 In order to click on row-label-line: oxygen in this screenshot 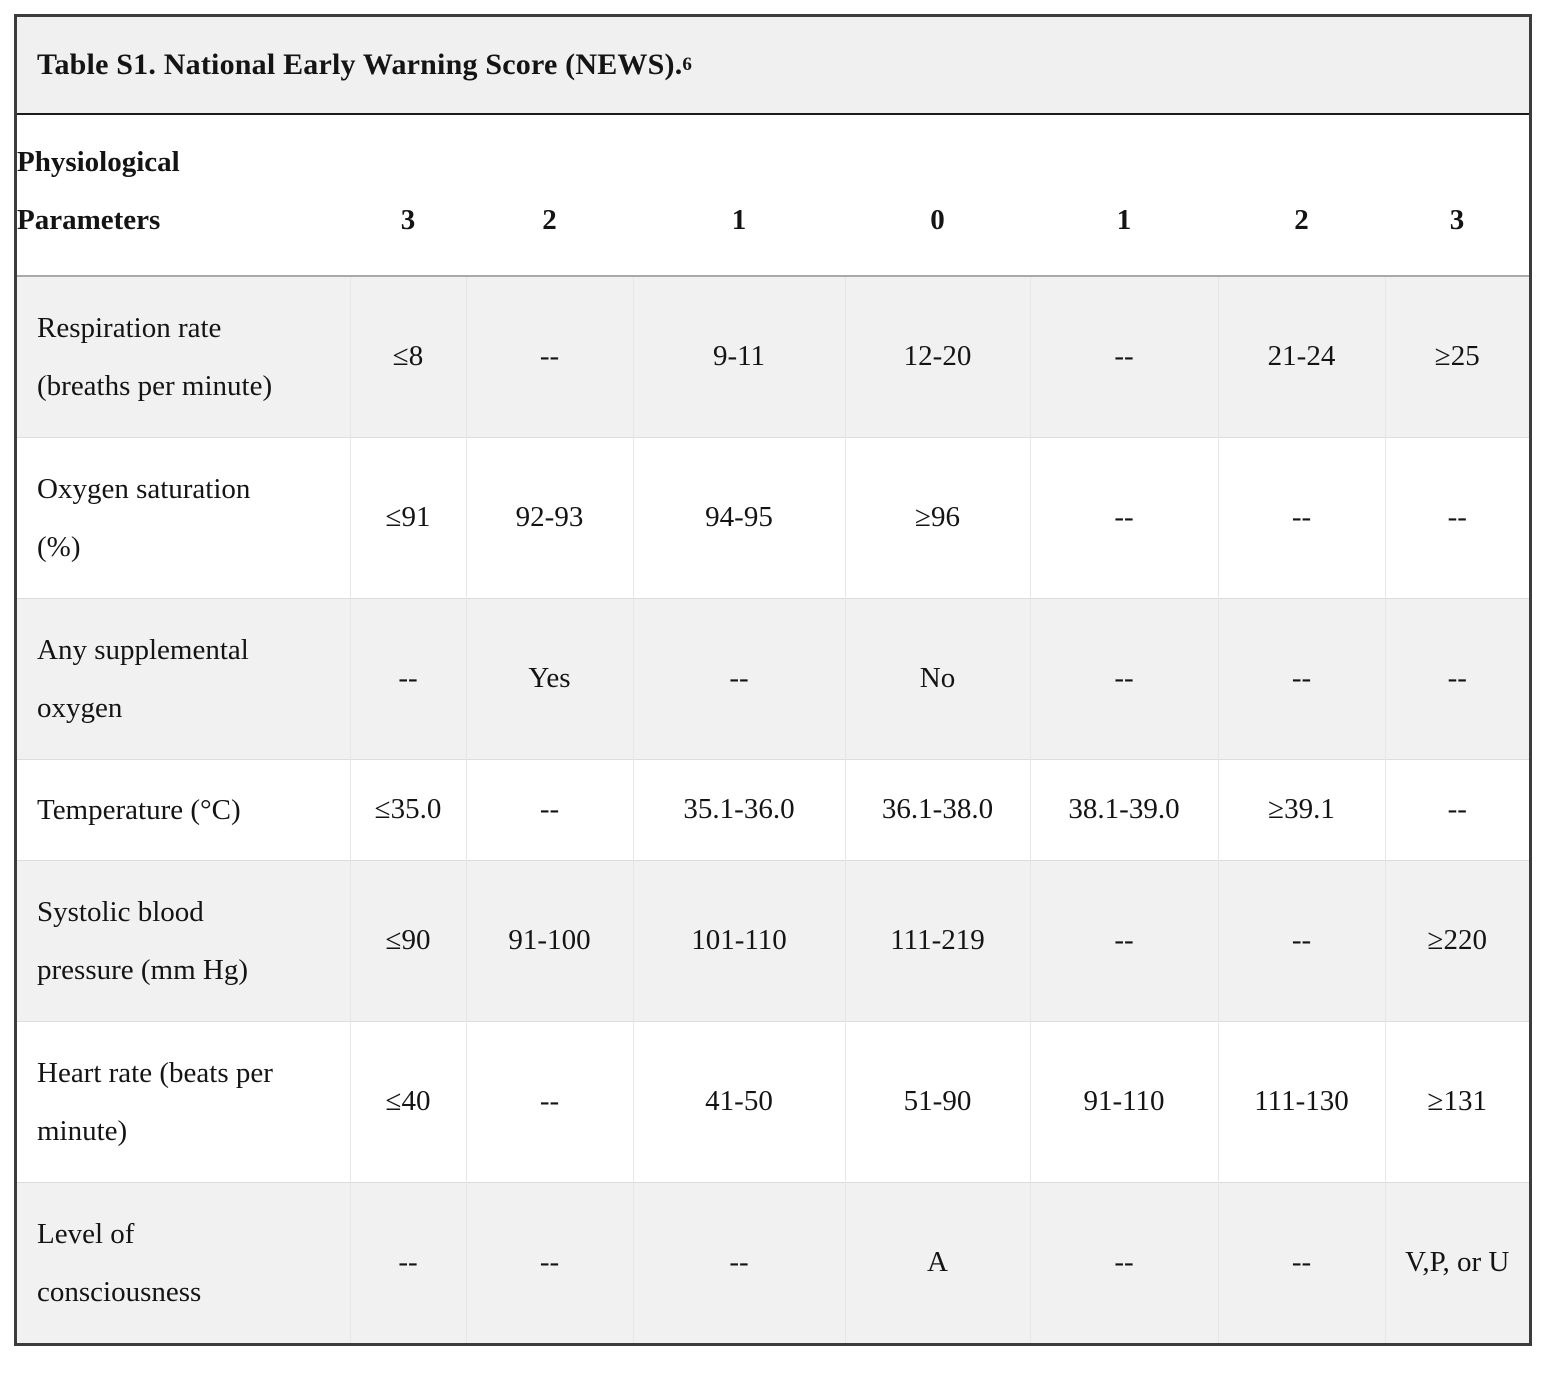, I will do `click(80, 707)`.